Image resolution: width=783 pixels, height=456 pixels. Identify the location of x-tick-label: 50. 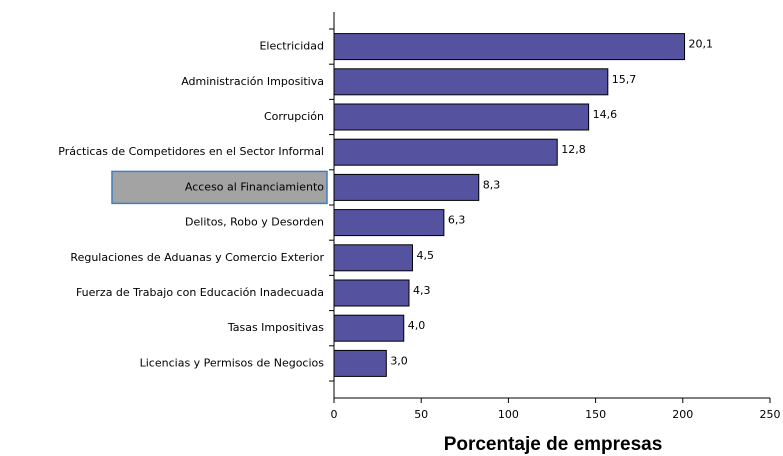
(421, 414).